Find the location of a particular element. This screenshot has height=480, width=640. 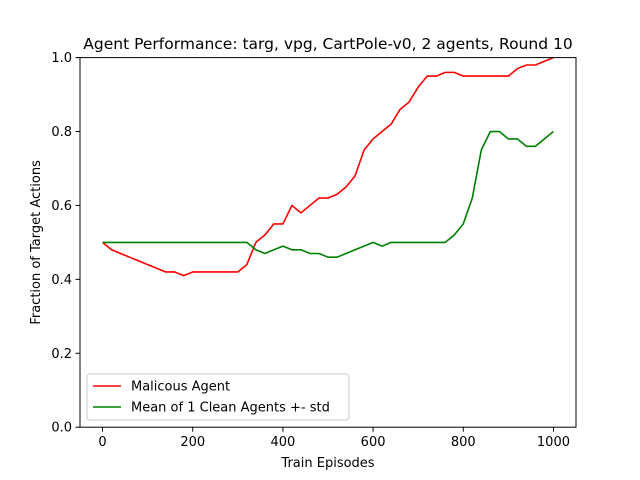

x-tick-label: 400 is located at coordinates (282, 442).